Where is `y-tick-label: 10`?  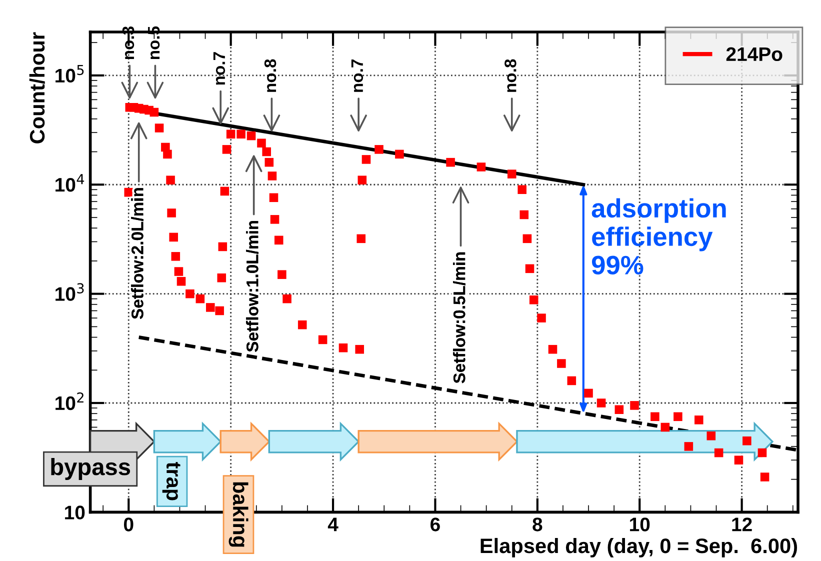 y-tick-label: 10 is located at coordinates (75, 513).